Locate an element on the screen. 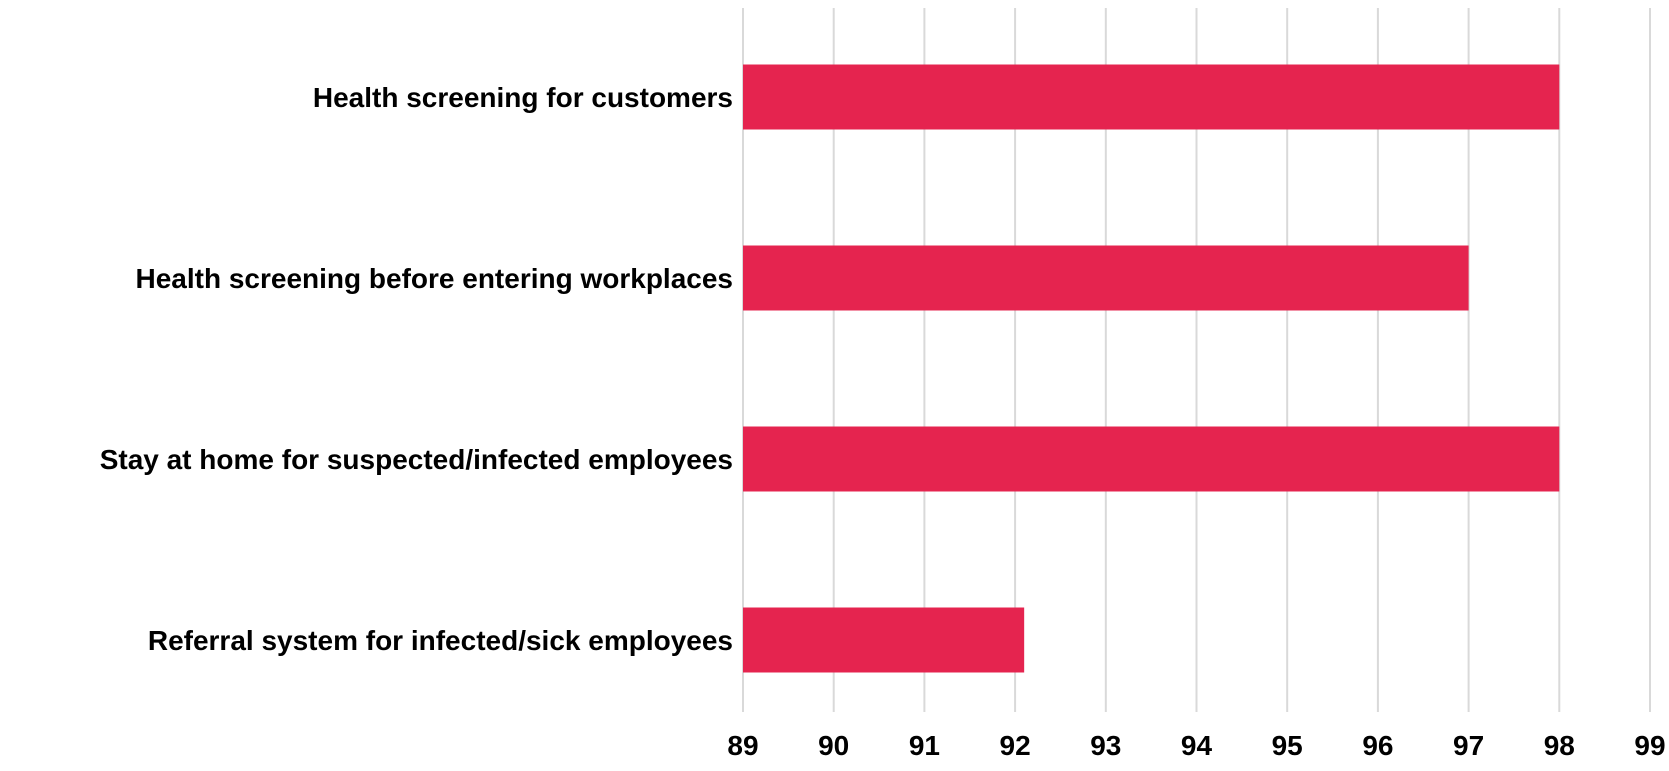 This screenshot has height=771, width=1669. x-tick-label: 96 is located at coordinates (1377, 745).